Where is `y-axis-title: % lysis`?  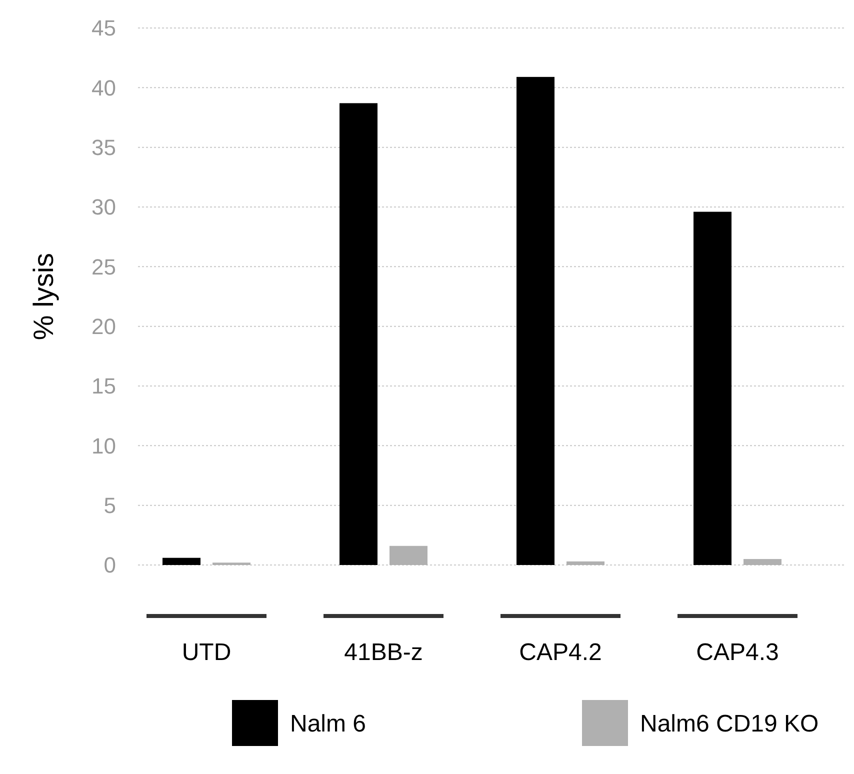
y-axis-title: % lysis is located at coordinates (43, 296).